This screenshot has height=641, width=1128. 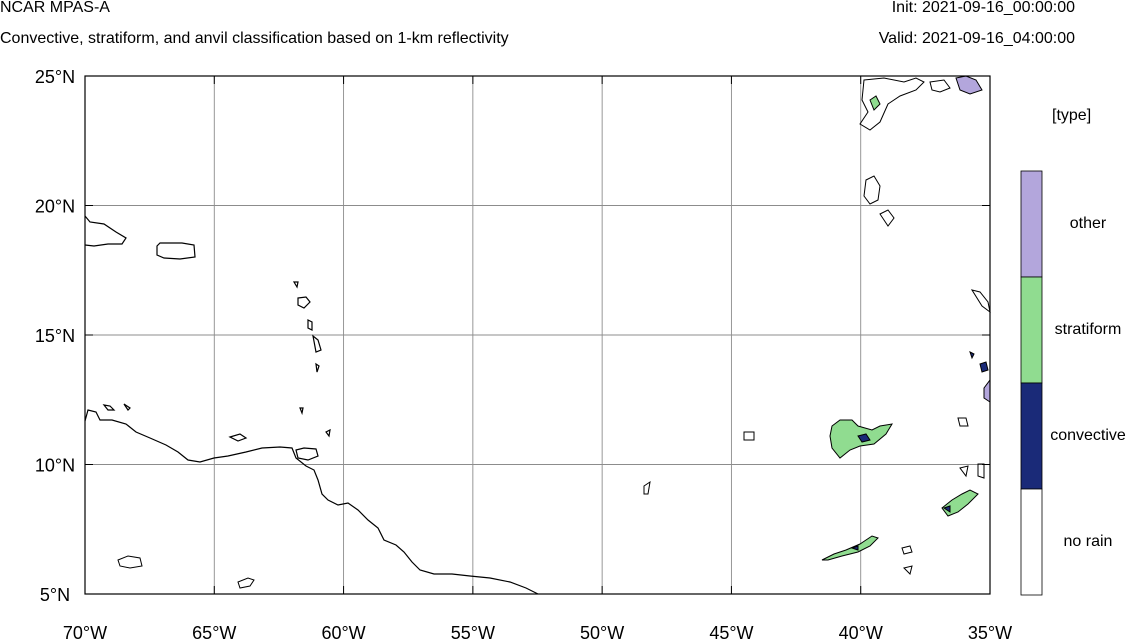 What do you see at coordinates (85, 632) in the screenshot?
I see `lon-label: 70°W` at bounding box center [85, 632].